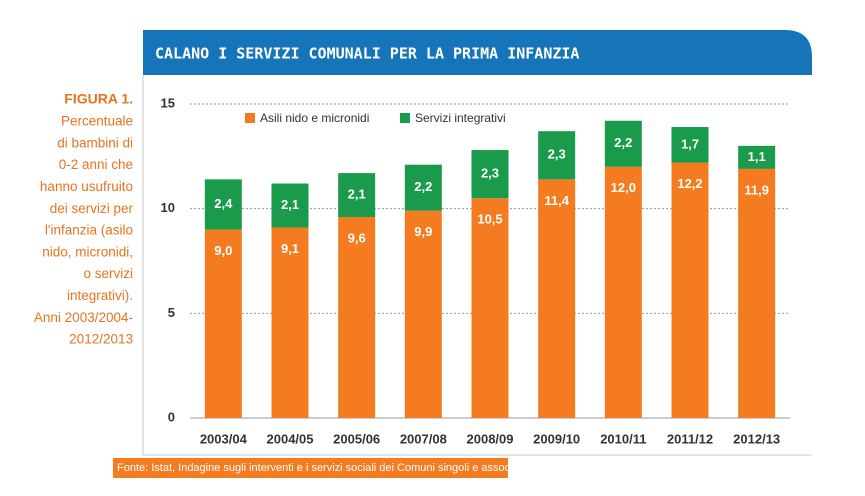 The width and height of the screenshot is (865, 496). I want to click on x-tick-label: 2012/13, so click(756, 438).